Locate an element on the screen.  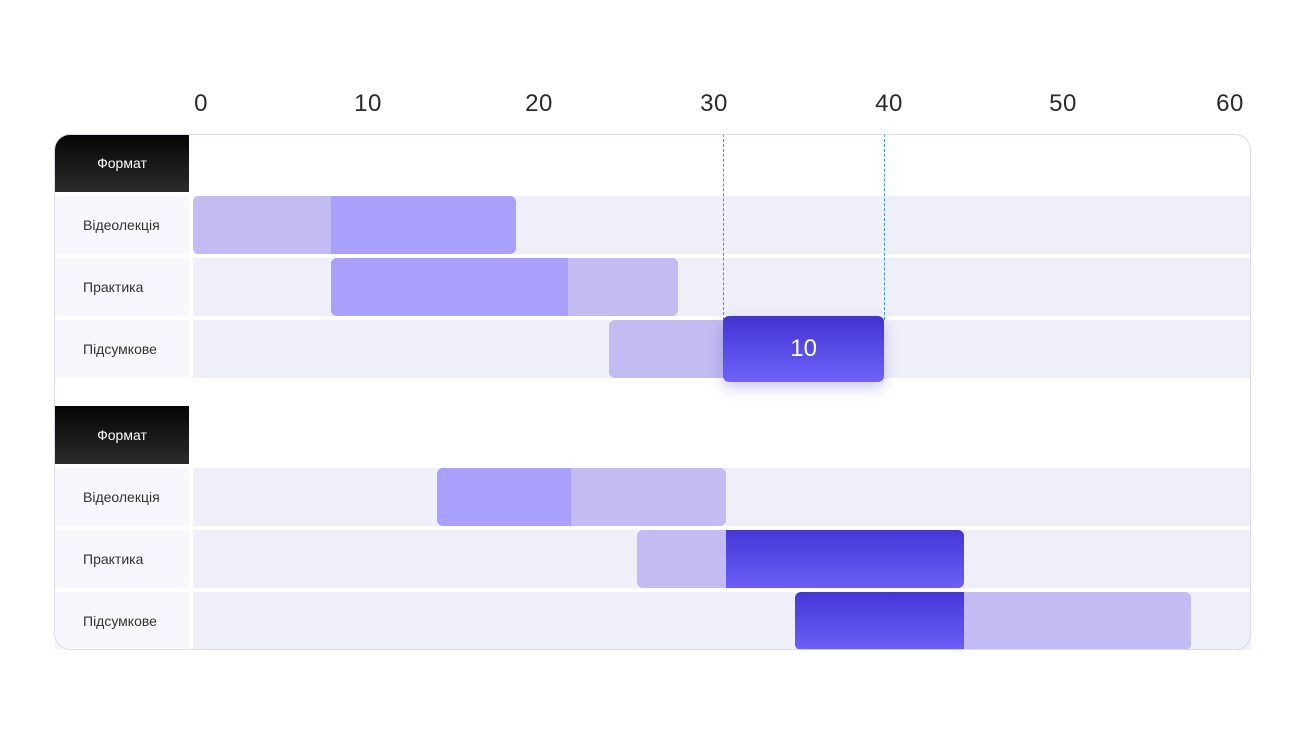
x-tick-label: 10 is located at coordinates (368, 103).